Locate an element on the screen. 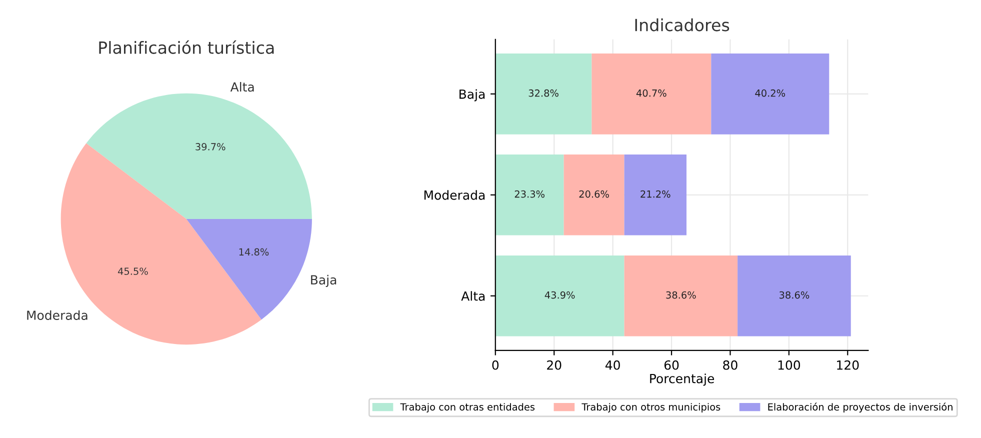 The width and height of the screenshot is (981, 438). x-tick-label: 100 is located at coordinates (789, 365).